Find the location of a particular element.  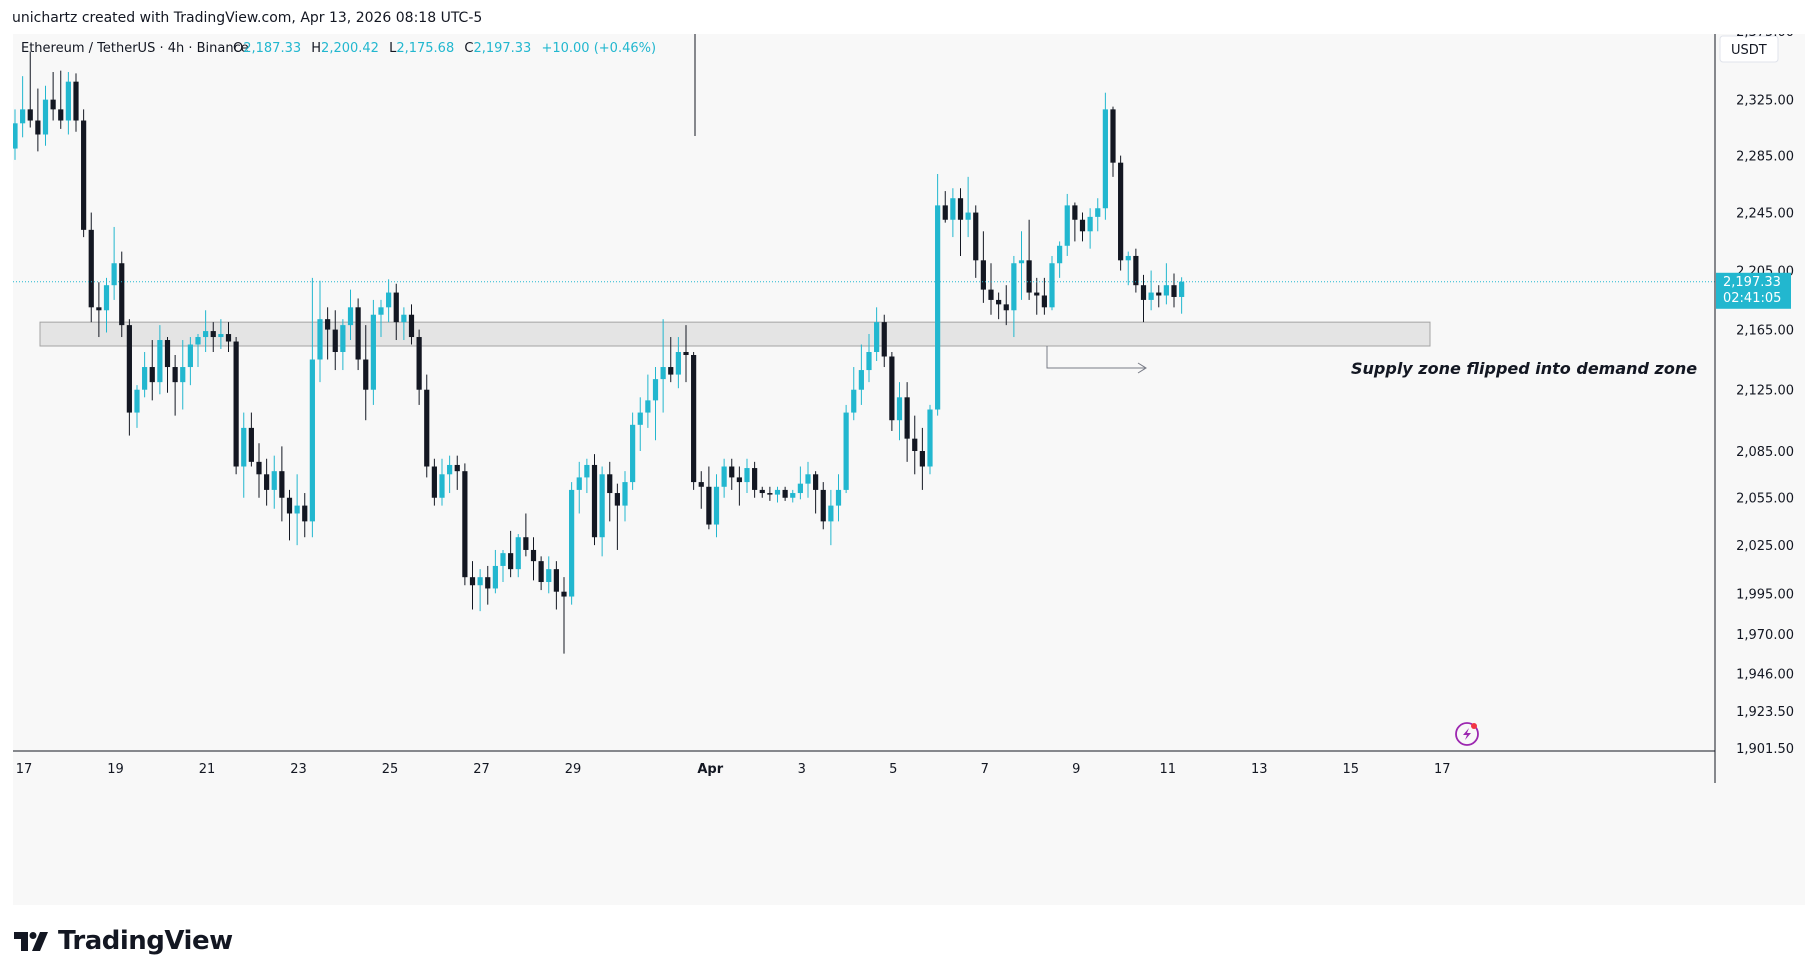

tradingview-logo-text: TradingView is located at coordinates (145, 941).